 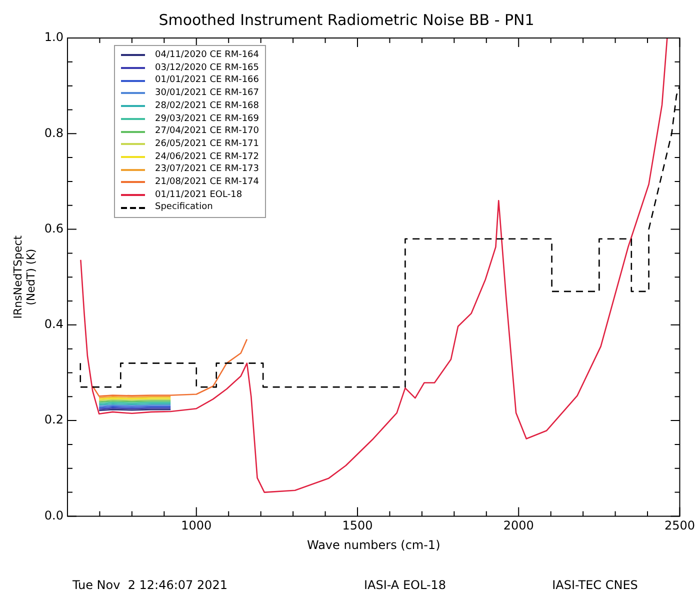 What do you see at coordinates (595, 585) in the screenshot?
I see `text: IASI-TEC CNES` at bounding box center [595, 585].